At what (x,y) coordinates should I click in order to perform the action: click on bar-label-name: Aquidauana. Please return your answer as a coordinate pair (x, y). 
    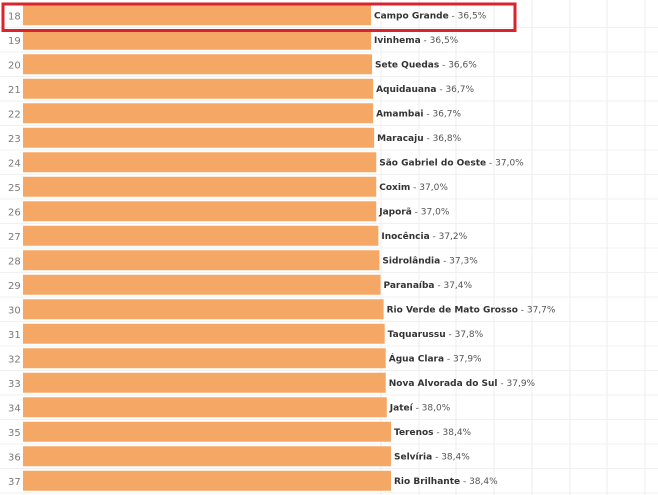
    Looking at the image, I should click on (406, 90).